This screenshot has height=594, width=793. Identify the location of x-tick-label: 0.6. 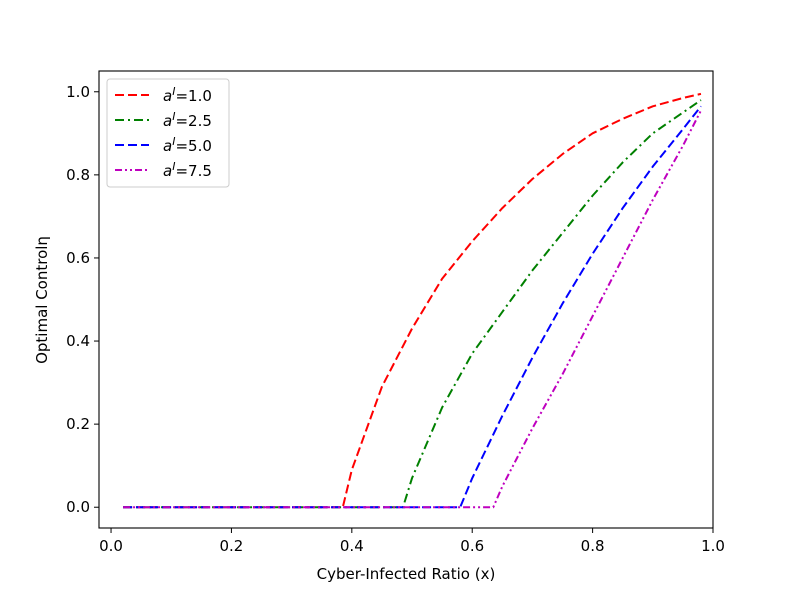
(472, 546).